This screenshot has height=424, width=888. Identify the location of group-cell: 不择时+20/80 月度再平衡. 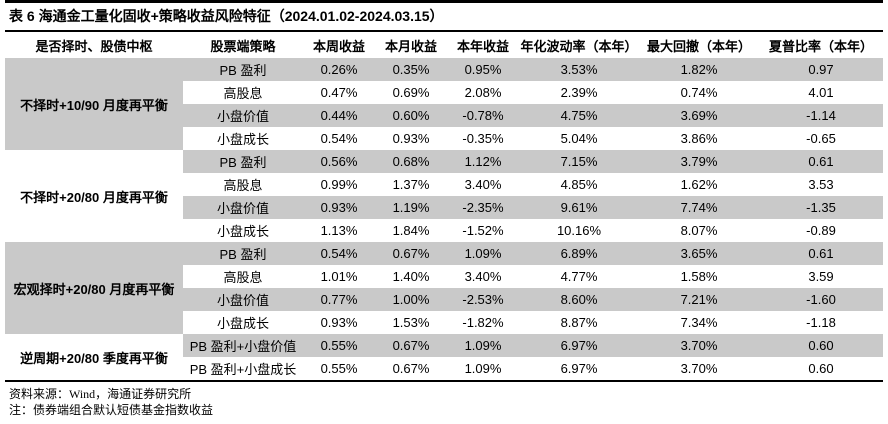
(94, 196).